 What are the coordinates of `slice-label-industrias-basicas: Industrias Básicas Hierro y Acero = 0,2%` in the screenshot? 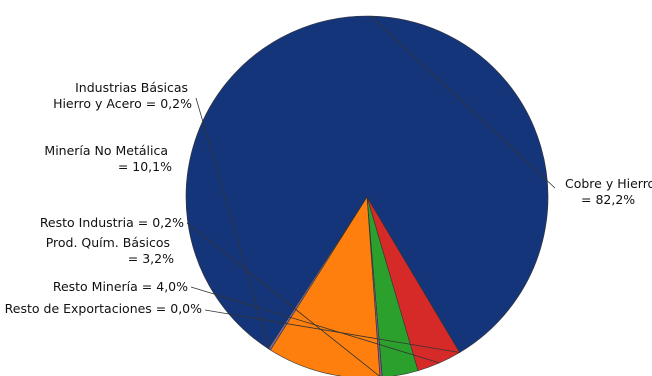 It's located at (122, 95).